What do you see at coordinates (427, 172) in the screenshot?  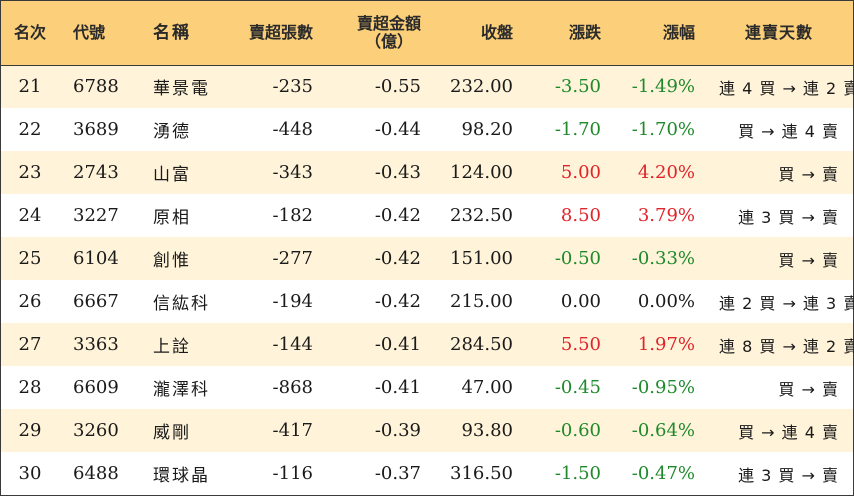 I see `table-row: 23 2743 山富 -343 -0.43 124.00 5.00 4.20% 買 → 賣` at bounding box center [427, 172].